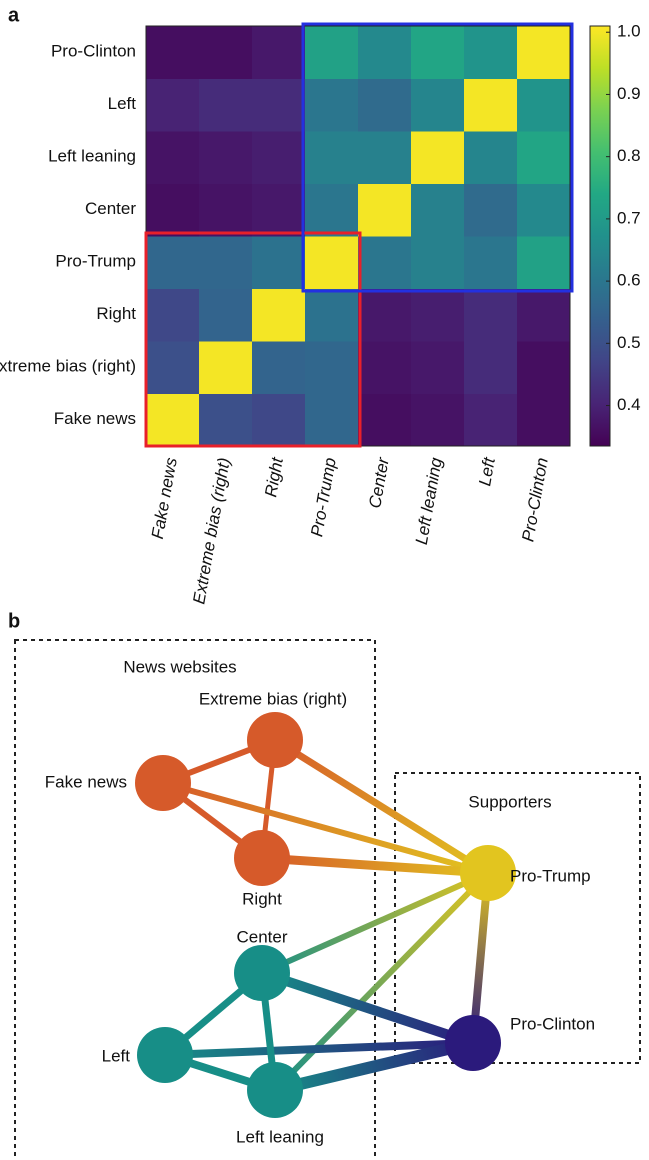 This screenshot has width=649, height=1160. What do you see at coordinates (68, 366) in the screenshot?
I see `y-tick-label: Extreme bias (right)` at bounding box center [68, 366].